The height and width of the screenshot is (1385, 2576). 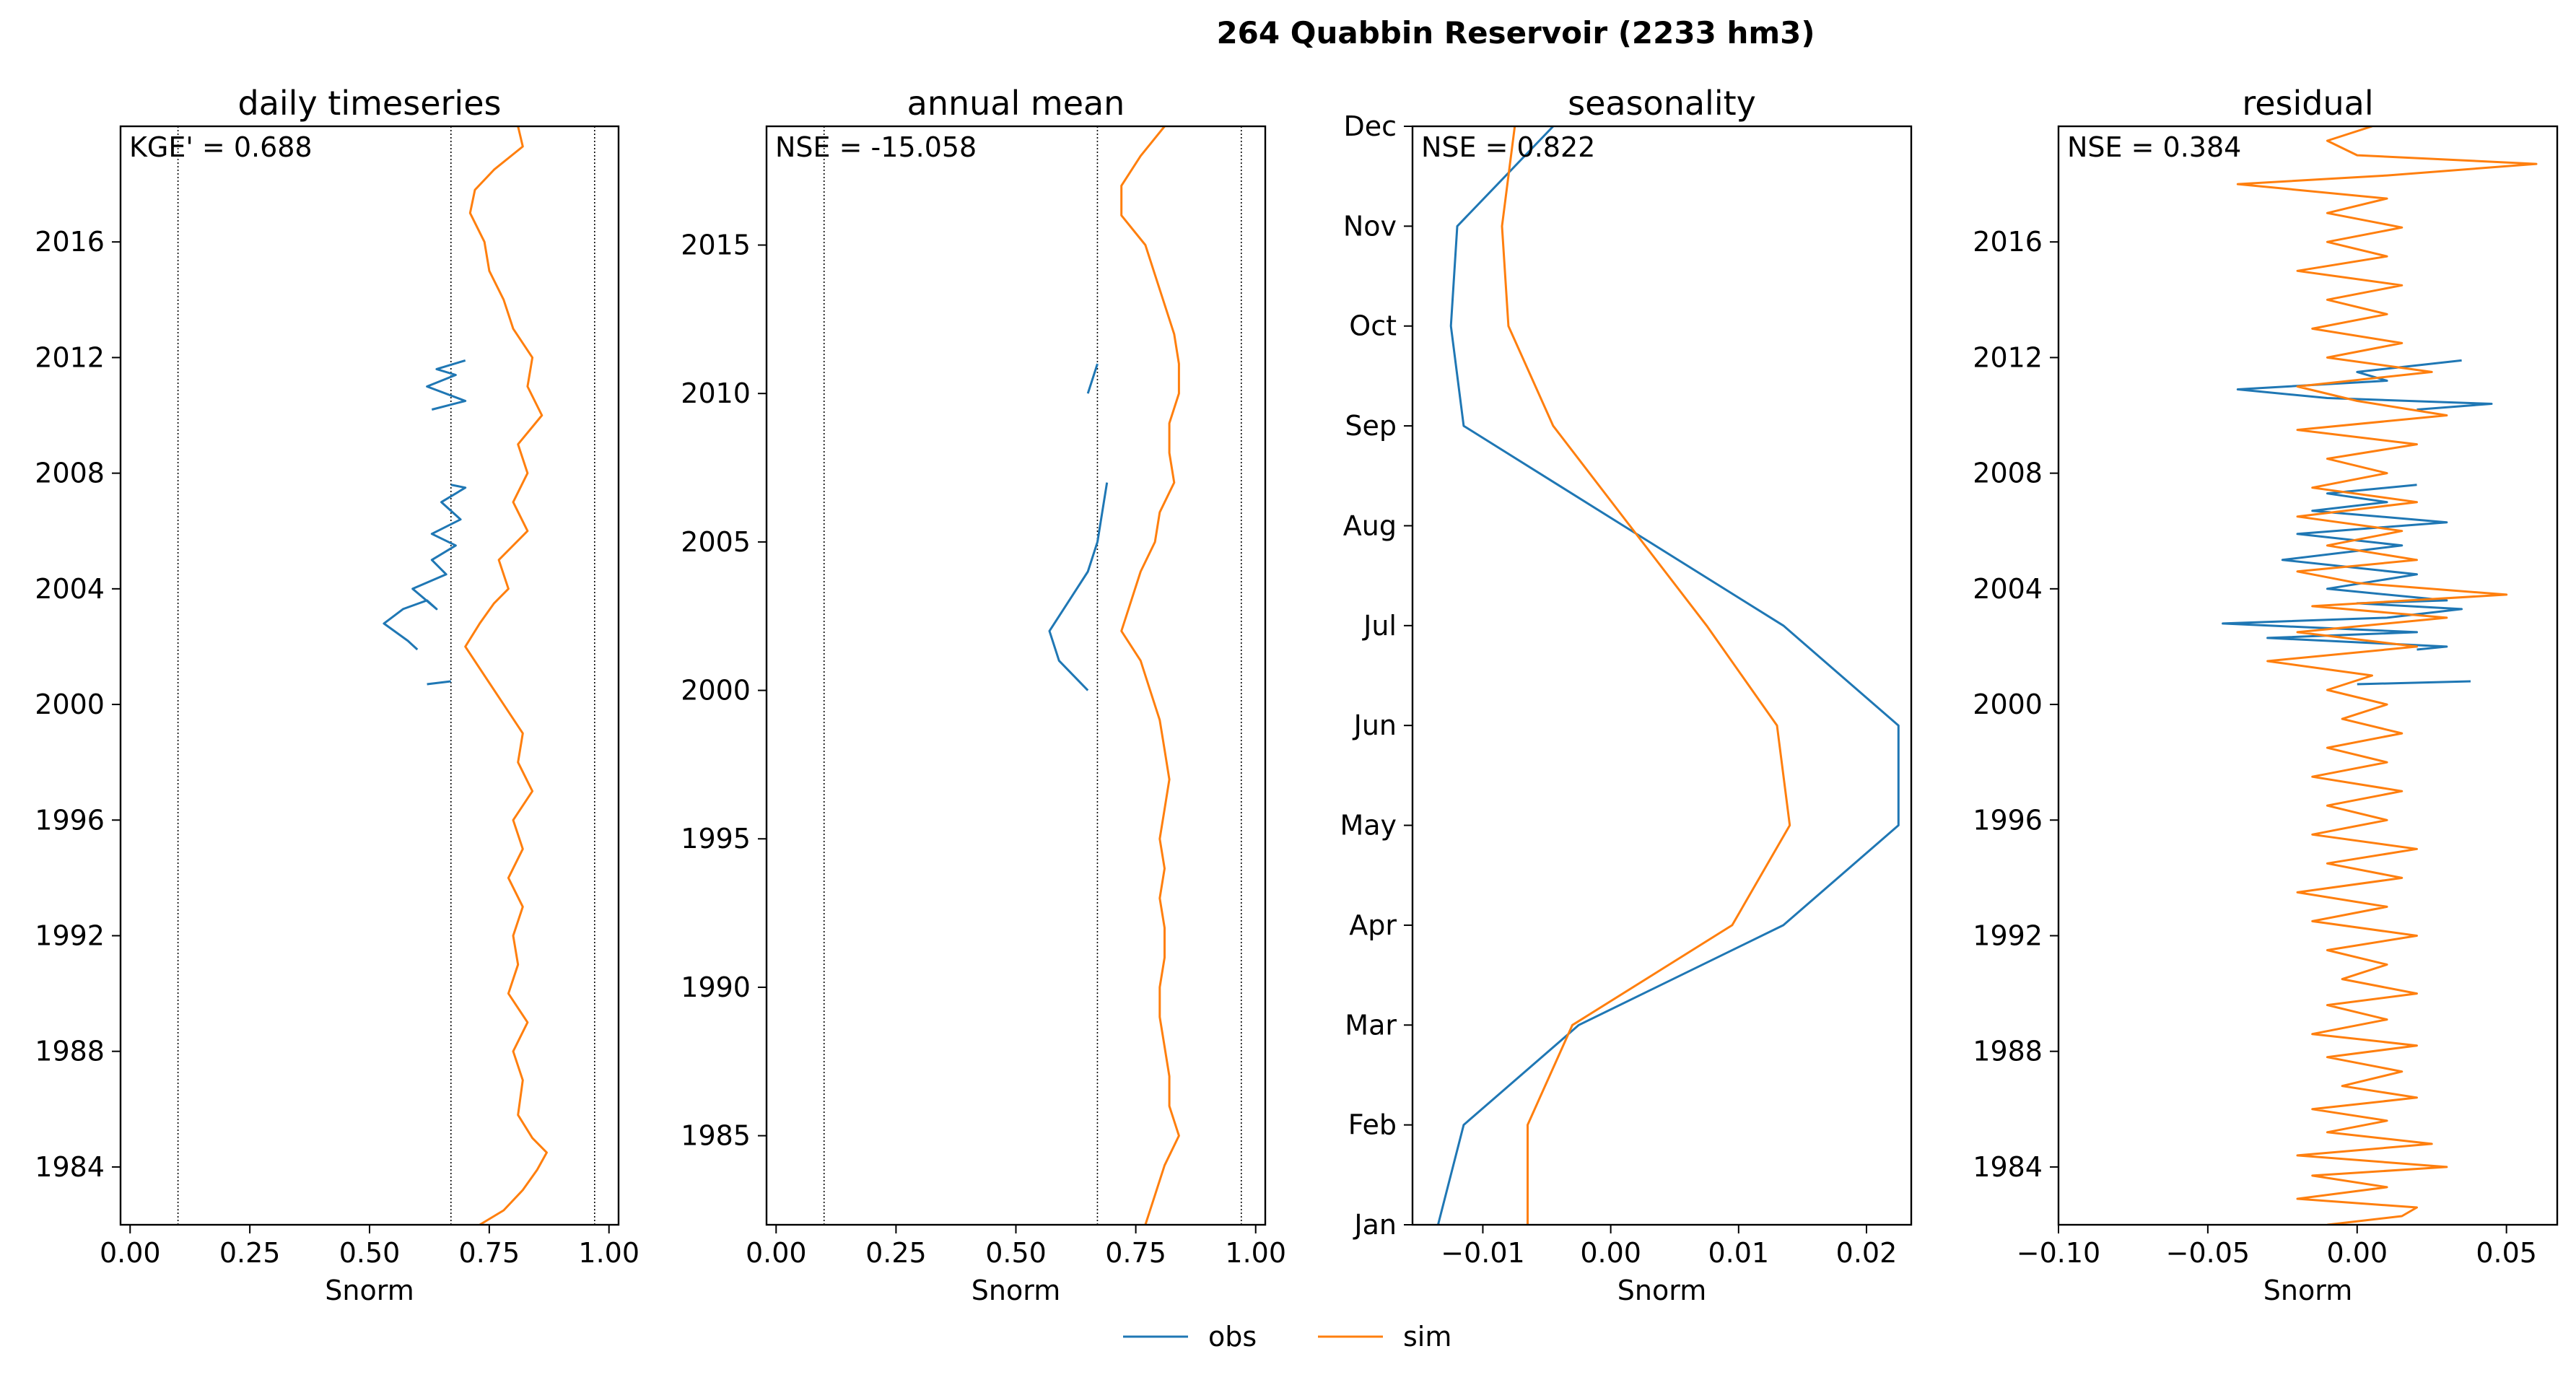 What do you see at coordinates (2154, 147) in the screenshot?
I see `metric-annotation: NSE = 0.384` at bounding box center [2154, 147].